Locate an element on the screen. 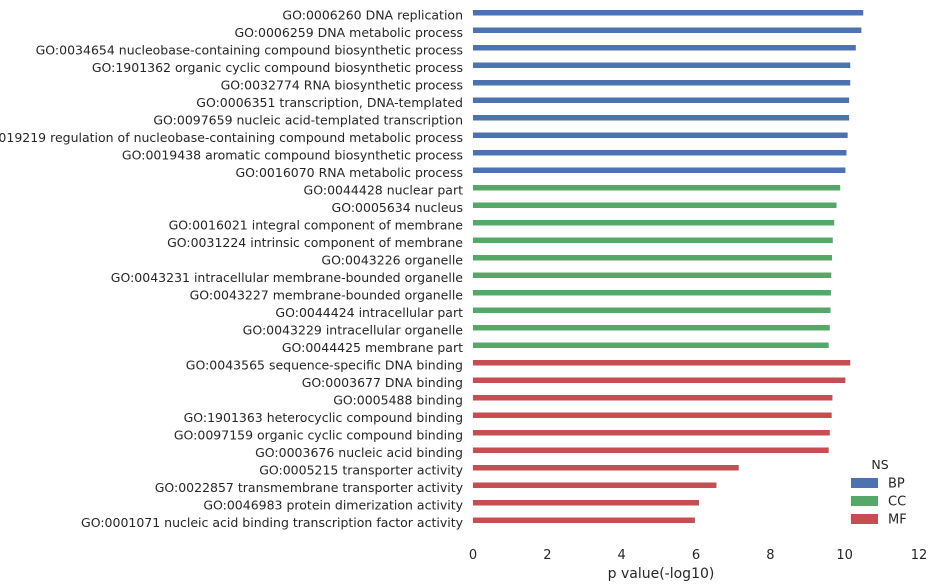 This screenshot has width=934, height=587. category-label: GO:0006260 DNA replication is located at coordinates (372, 15).